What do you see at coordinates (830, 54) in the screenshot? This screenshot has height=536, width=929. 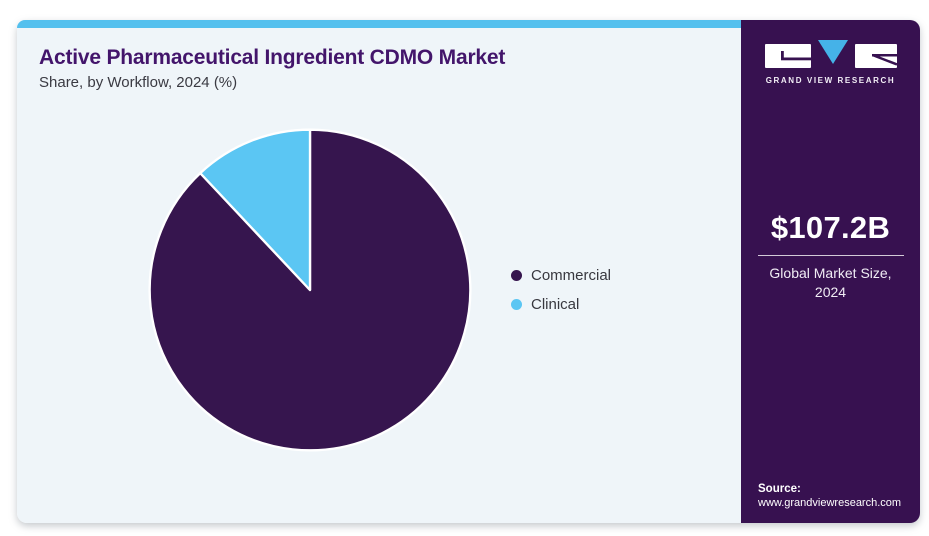 I see `gvr-logo-icon` at bounding box center [830, 54].